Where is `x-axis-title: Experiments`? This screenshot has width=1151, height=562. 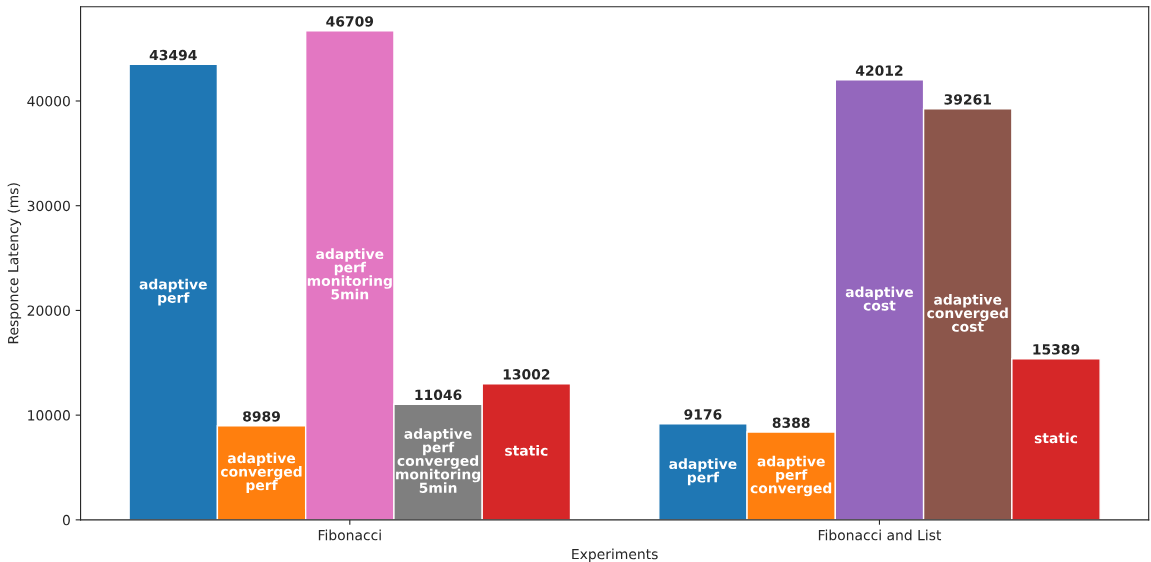 x-axis-title: Experiments is located at coordinates (615, 555).